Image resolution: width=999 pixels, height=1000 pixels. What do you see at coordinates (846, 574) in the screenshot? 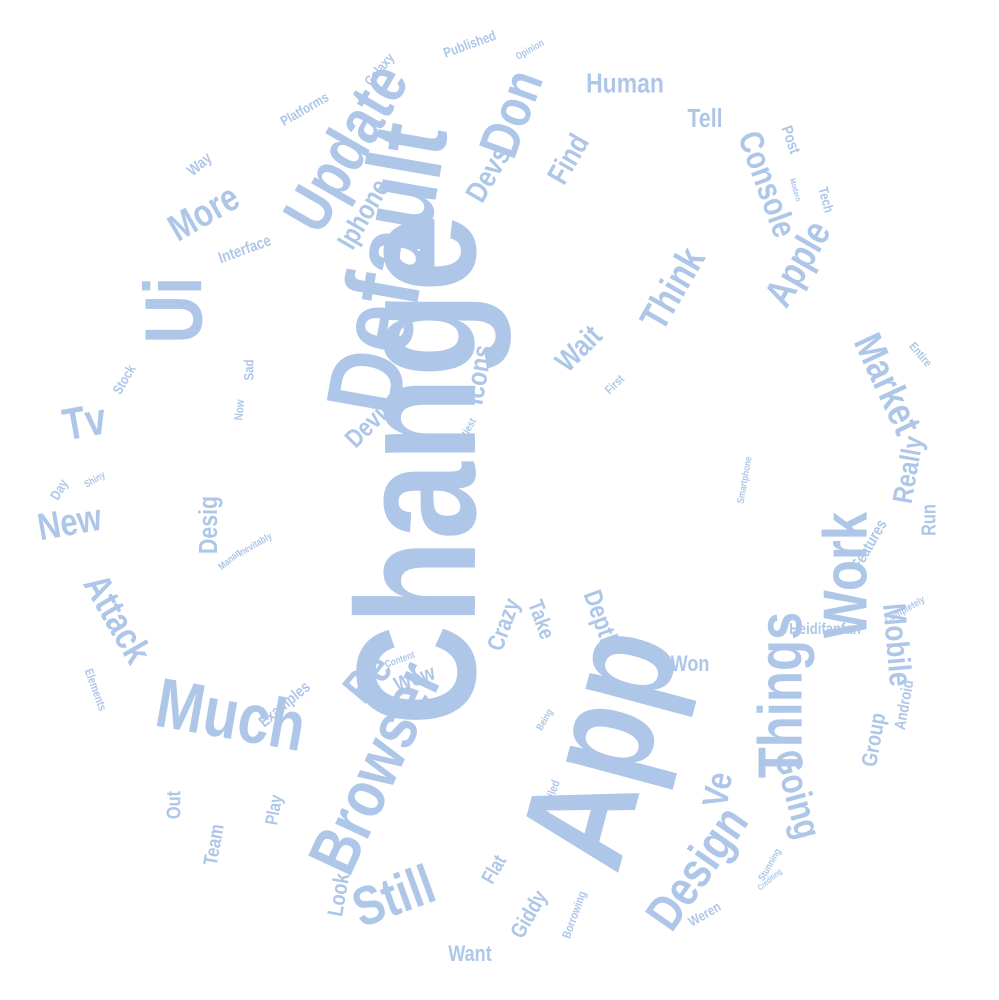
I see `word-work: Work` at bounding box center [846, 574].